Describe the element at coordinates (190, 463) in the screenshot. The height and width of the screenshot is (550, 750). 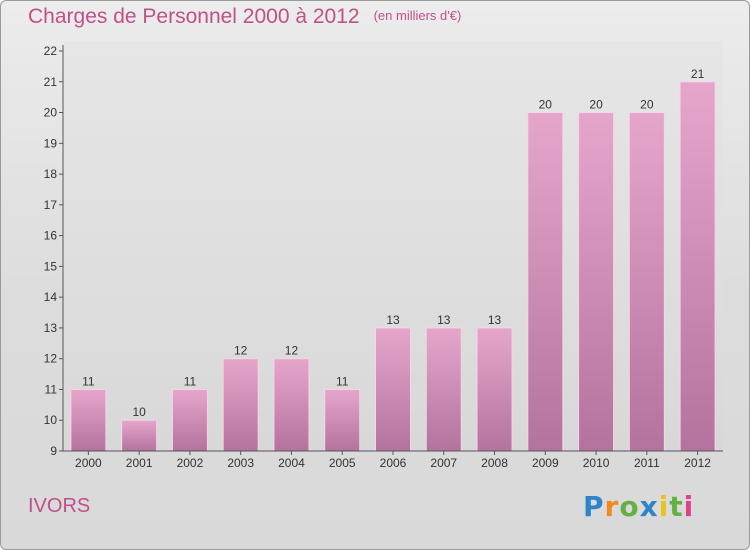
I see `x-tick-label: 2002` at that location.